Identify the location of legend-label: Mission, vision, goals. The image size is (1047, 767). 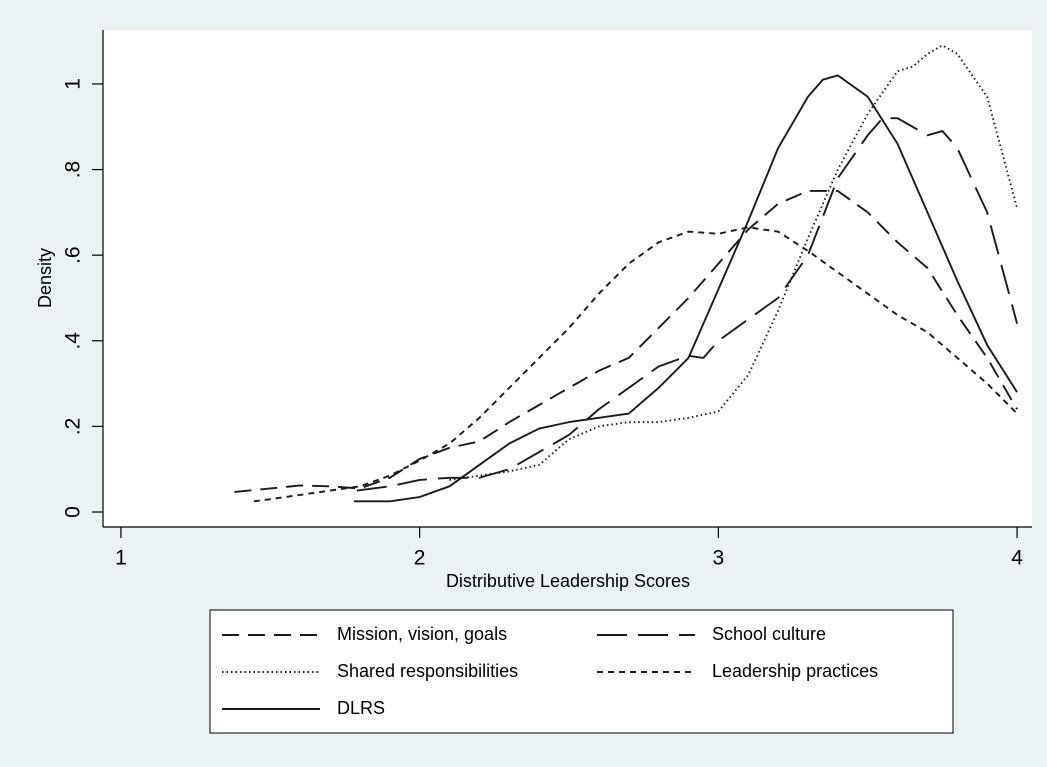
(422, 634).